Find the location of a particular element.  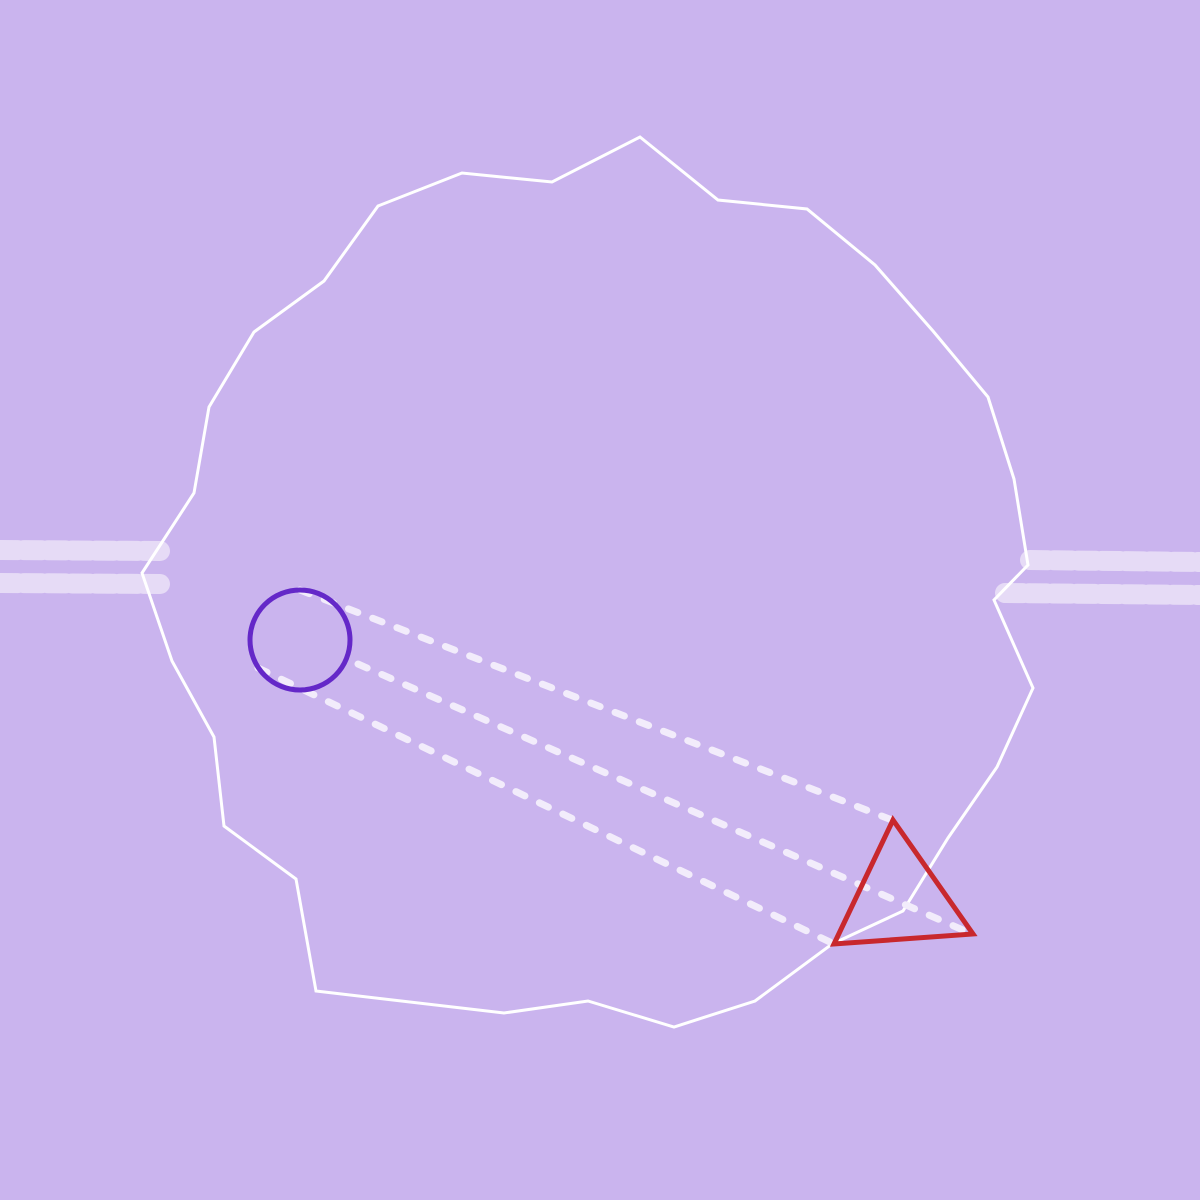

road-left is located at coordinates (85, 567).